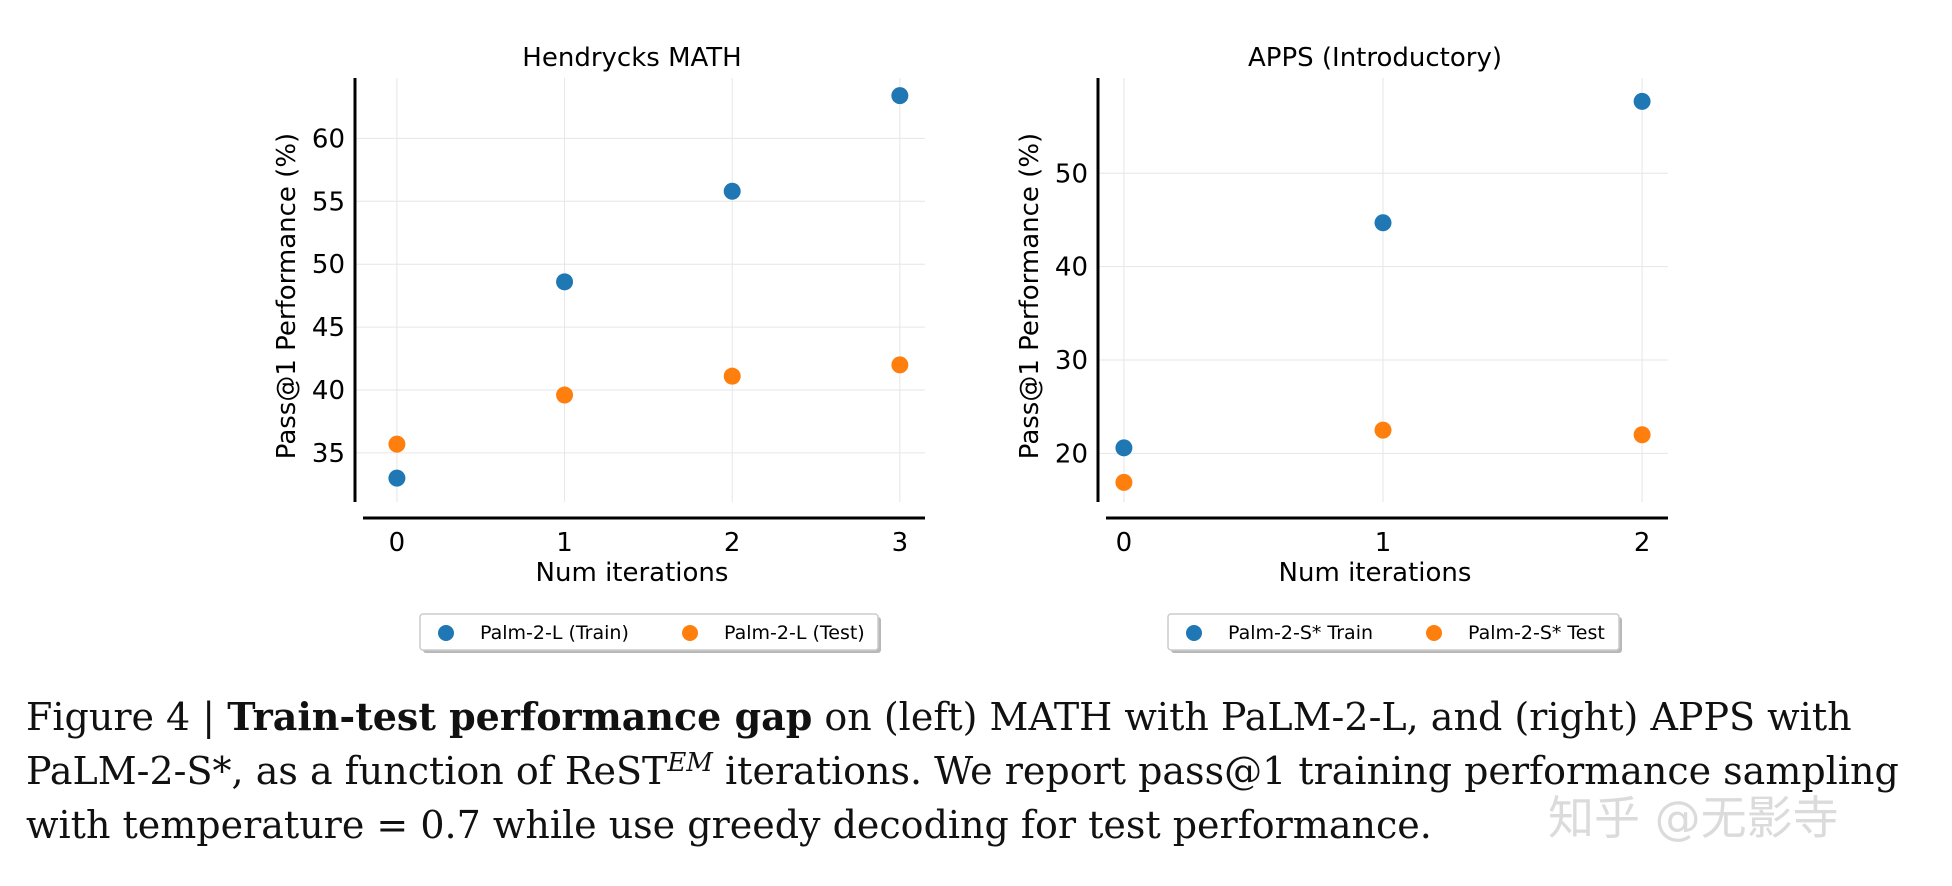 The image size is (1952, 886). What do you see at coordinates (328, 454) in the screenshot?
I see `y-tick-label: 35` at bounding box center [328, 454].